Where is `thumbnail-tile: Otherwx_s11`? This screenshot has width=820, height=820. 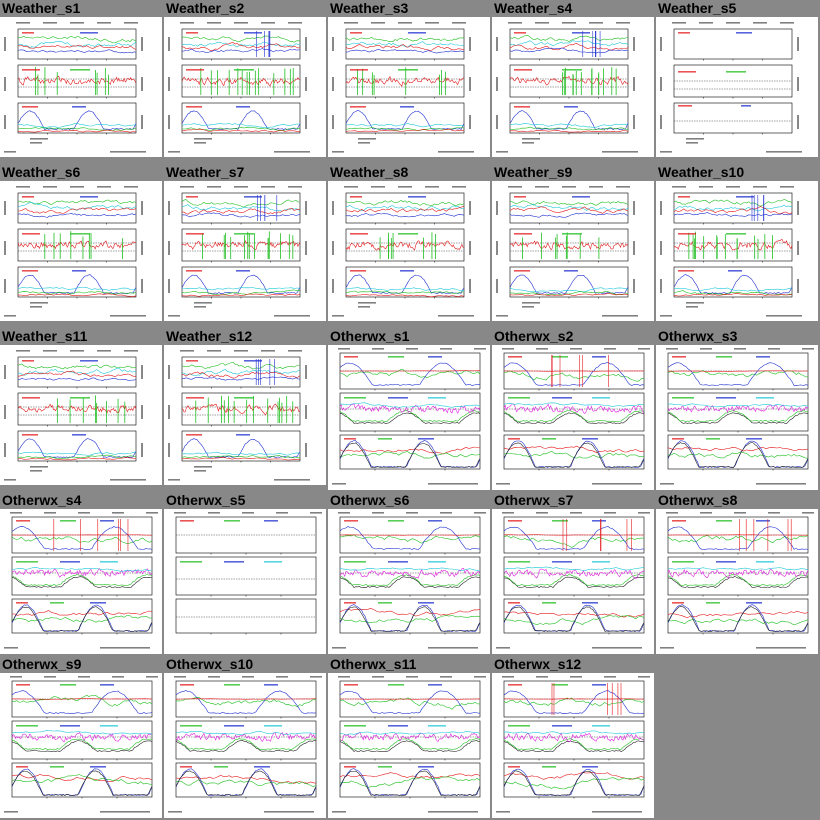 thumbnail-tile: Otherwx_s11 is located at coordinates (410, 738).